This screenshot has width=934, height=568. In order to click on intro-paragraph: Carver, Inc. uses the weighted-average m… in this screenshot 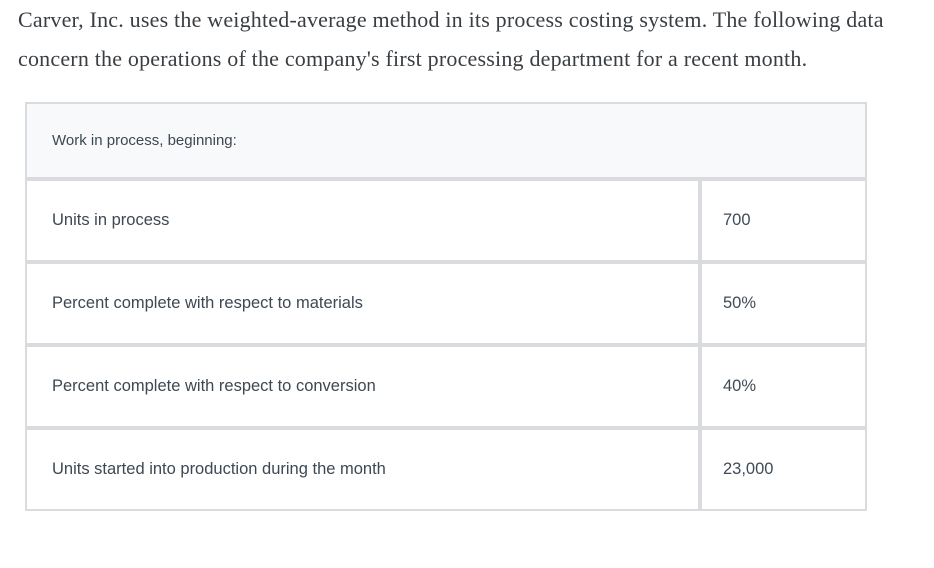, I will do `click(451, 39)`.